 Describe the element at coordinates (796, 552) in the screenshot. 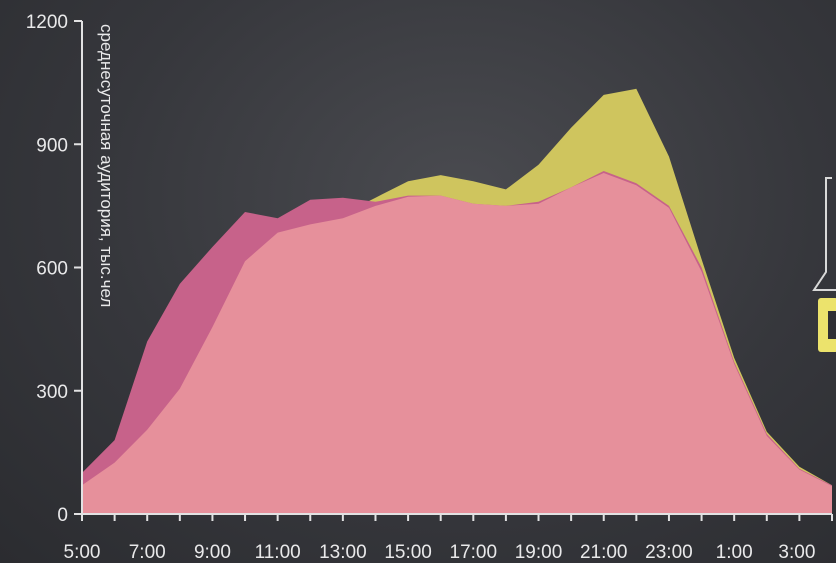

I see `x-tick-label: 3:00` at that location.